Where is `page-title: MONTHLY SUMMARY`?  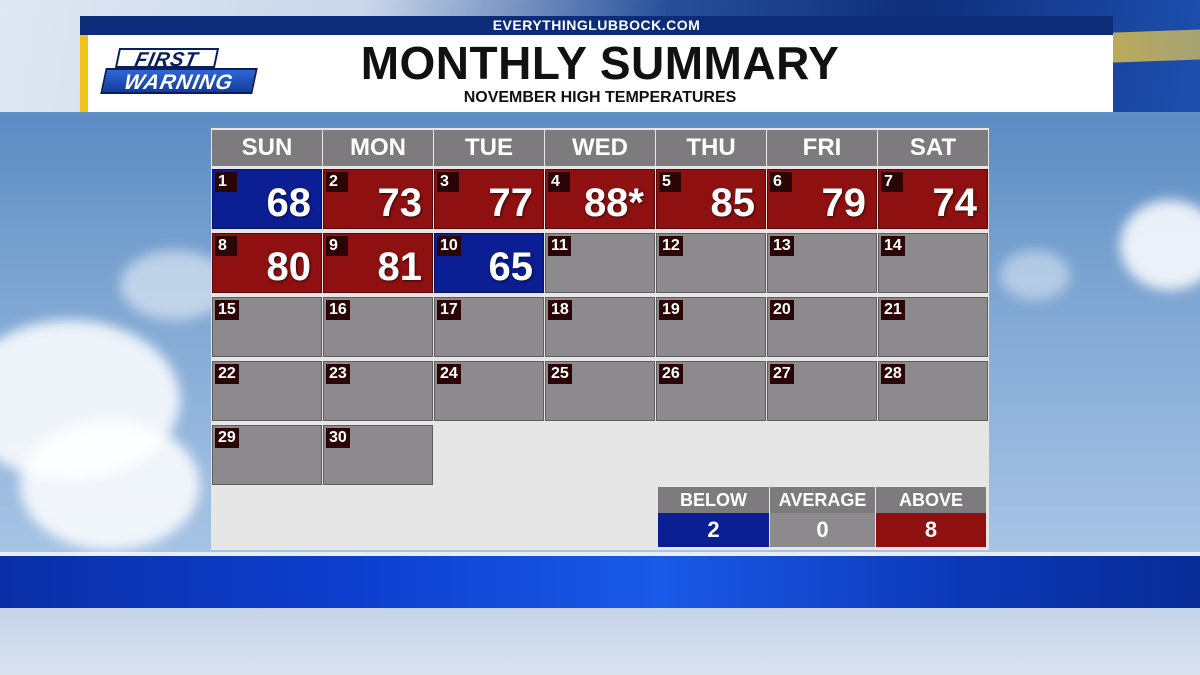
page-title: MONTHLY SUMMARY is located at coordinates (600, 63).